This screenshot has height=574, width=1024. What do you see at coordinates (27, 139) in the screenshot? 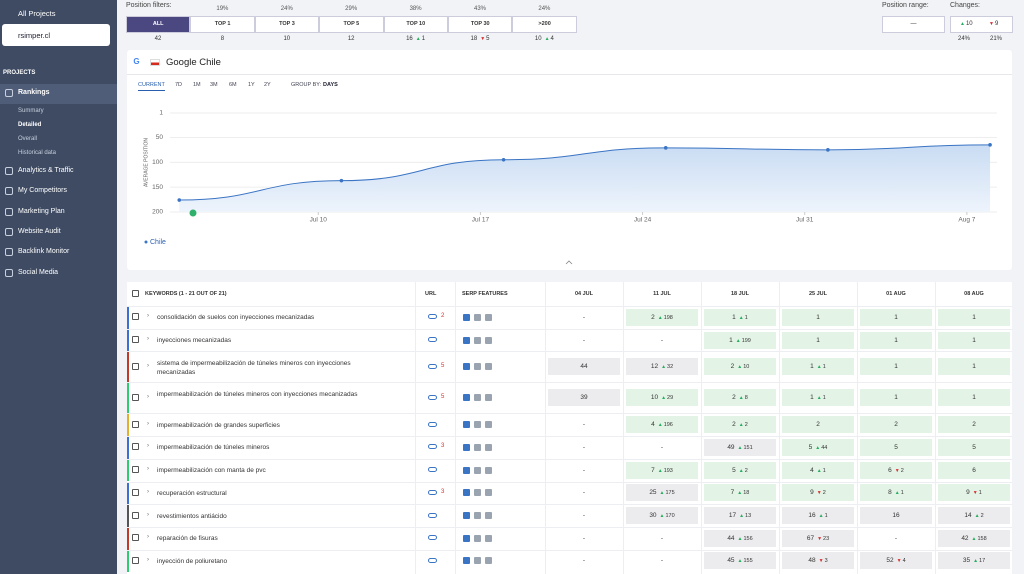
I see `nav-subitem: Overall` at bounding box center [27, 139].